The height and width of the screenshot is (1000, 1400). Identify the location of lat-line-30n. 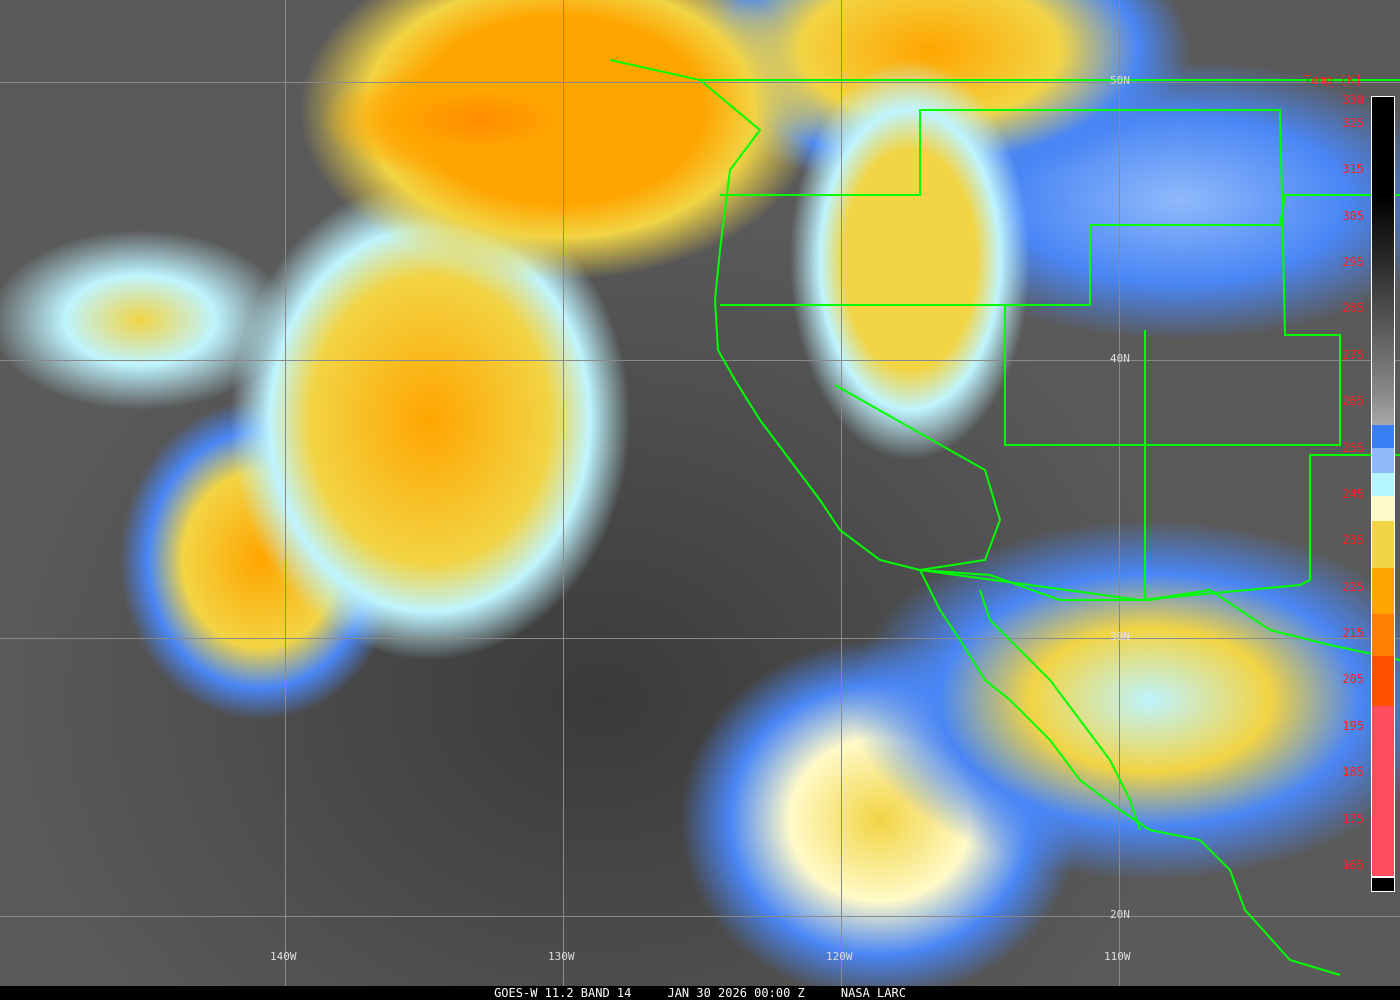
(700, 638).